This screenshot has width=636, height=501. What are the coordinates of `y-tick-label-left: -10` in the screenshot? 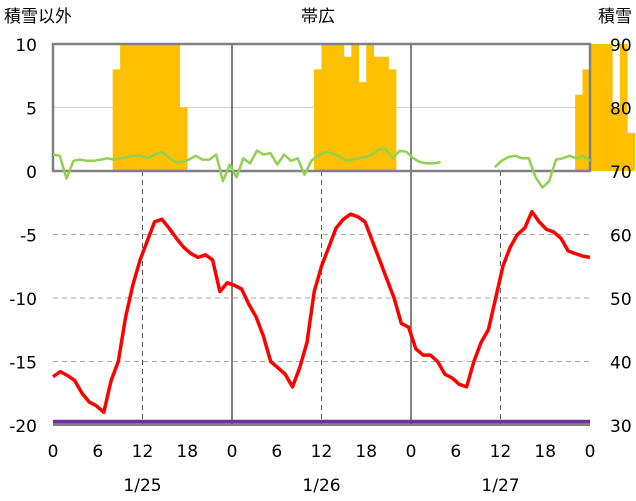 It's located at (23, 300).